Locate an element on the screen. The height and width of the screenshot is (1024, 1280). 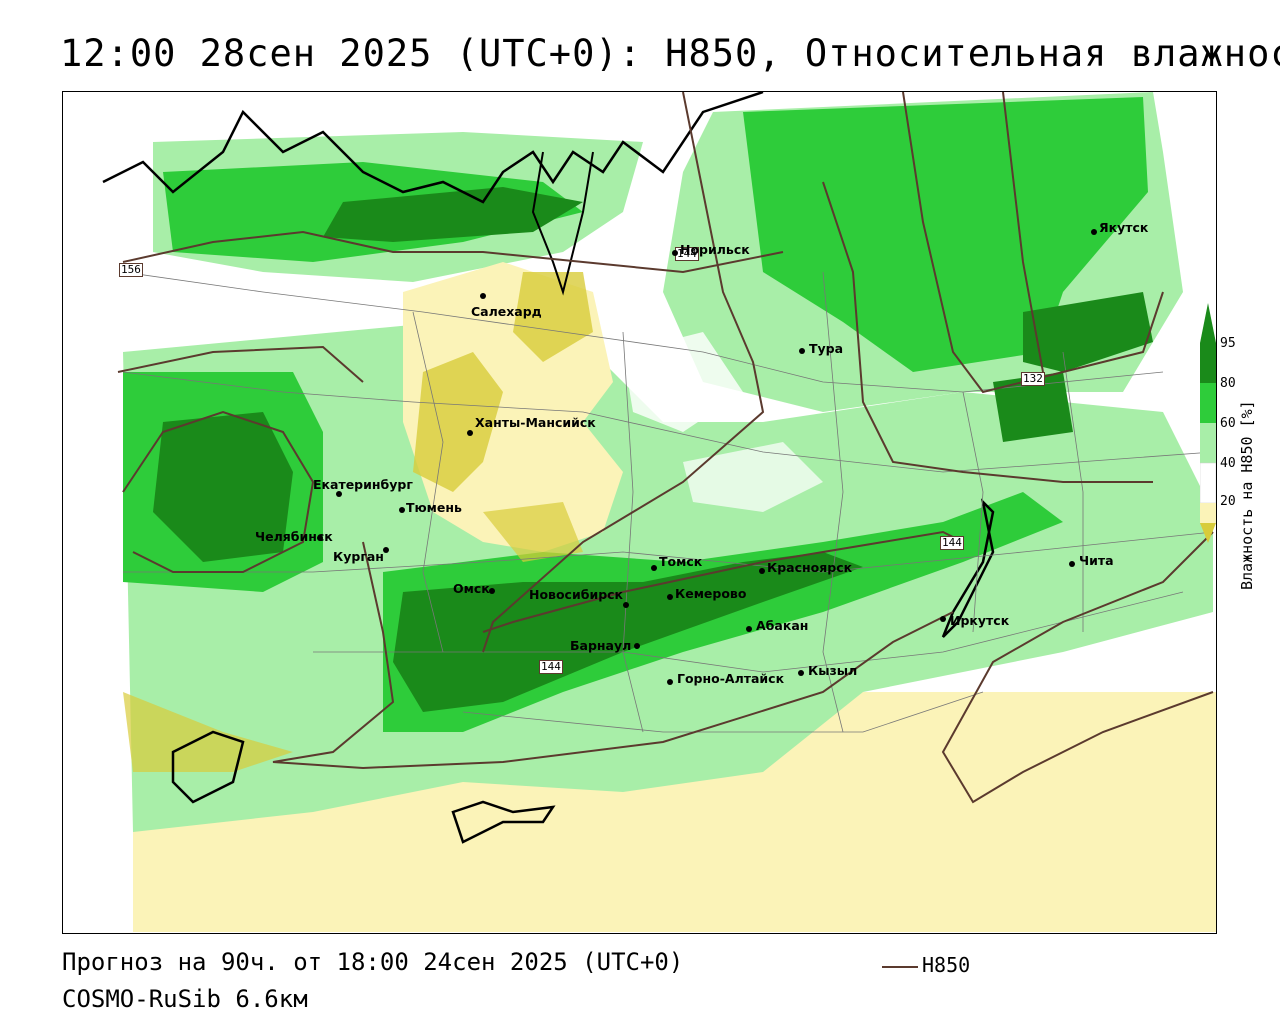
city-label-yakutsk: Якутск is located at coordinates (1124, 227).